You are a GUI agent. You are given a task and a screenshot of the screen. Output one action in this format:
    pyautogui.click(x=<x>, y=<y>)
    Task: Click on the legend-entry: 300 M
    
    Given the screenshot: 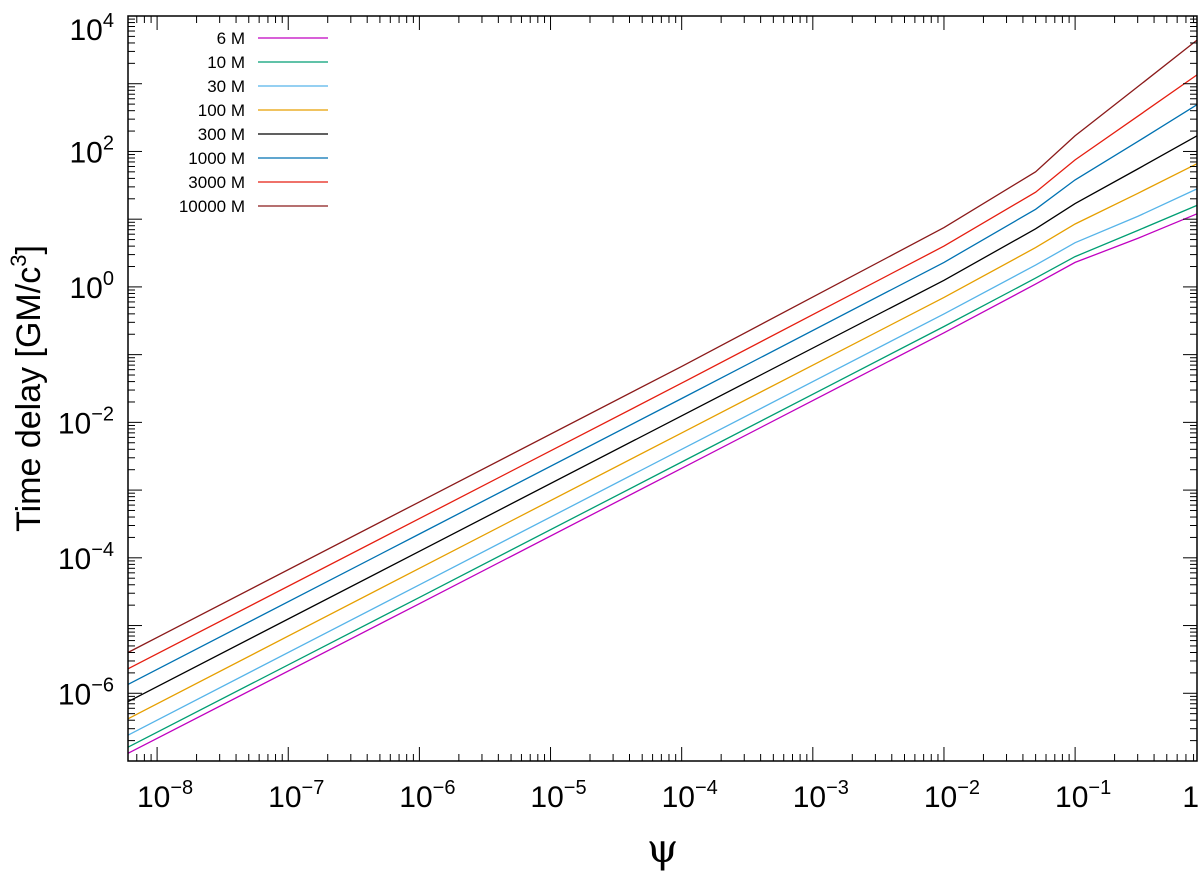 What is the action you would take?
    pyautogui.click(x=263, y=134)
    